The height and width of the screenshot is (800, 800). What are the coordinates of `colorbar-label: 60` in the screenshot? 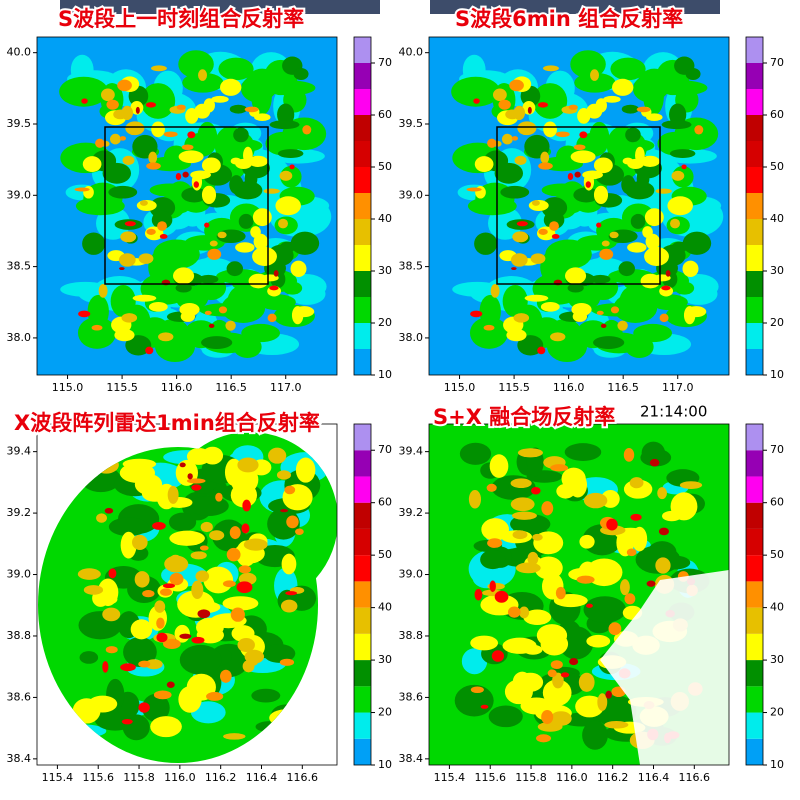 It's located at (385, 502).